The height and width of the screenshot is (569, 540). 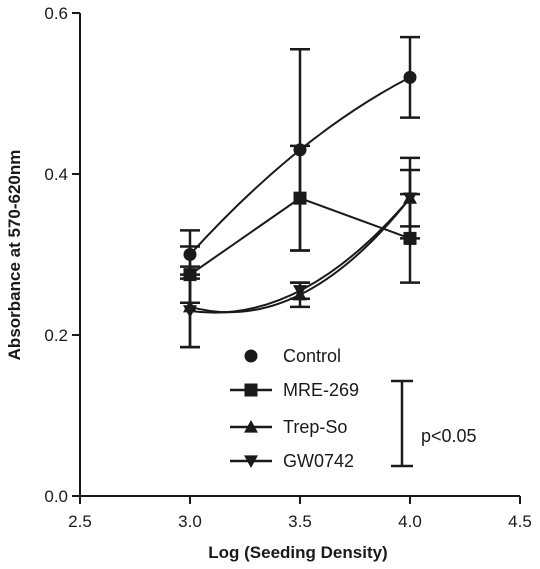 What do you see at coordinates (410, 521) in the screenshot?
I see `x-tick-label: 4.0` at bounding box center [410, 521].